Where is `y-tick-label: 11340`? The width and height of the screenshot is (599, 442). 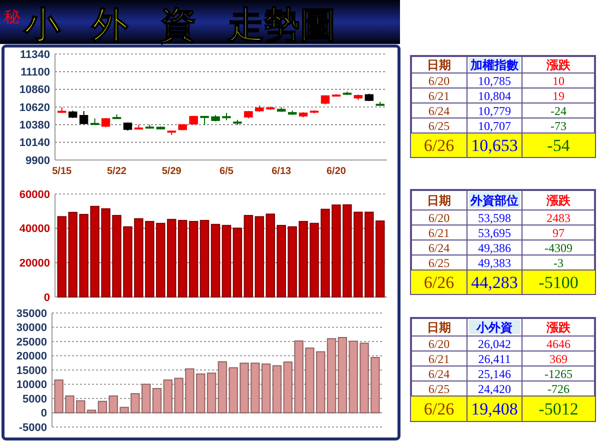
y-tick-label: 11340 is located at coordinates (35, 54).